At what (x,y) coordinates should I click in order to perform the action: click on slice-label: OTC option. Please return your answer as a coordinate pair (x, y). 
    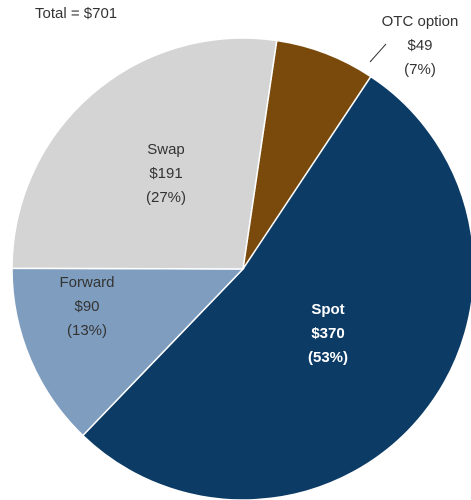
    Looking at the image, I should click on (420, 21).